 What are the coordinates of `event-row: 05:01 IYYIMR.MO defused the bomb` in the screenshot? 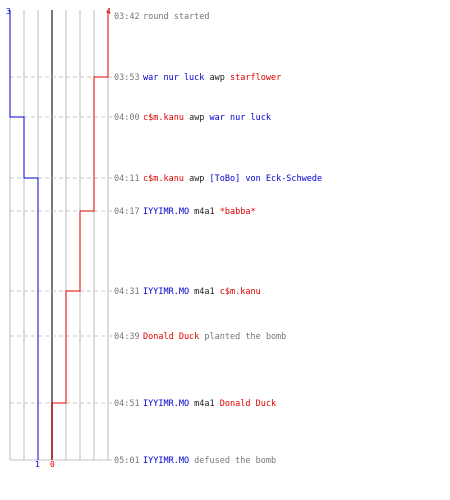 It's located at (195, 461).